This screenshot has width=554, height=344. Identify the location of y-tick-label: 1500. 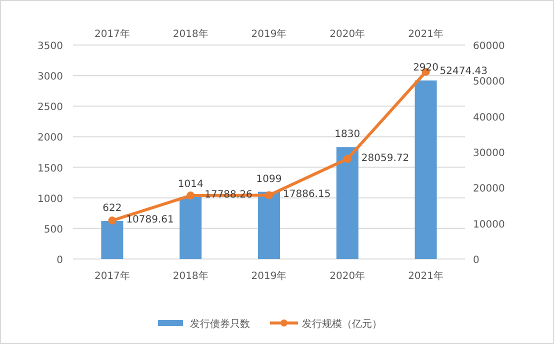
(50, 168).